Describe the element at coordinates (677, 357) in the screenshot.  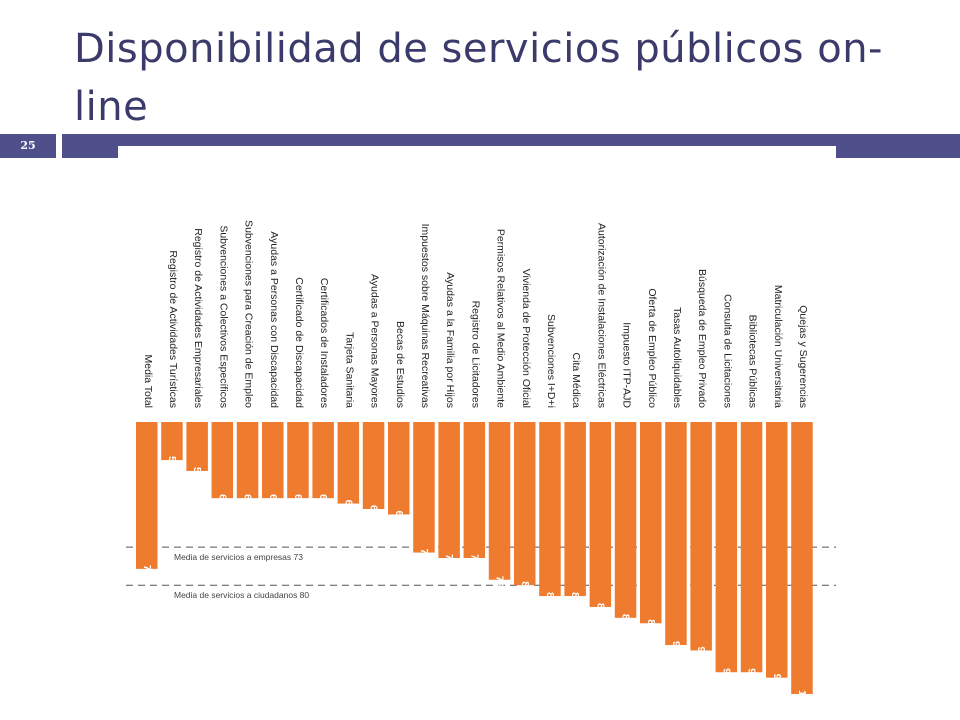
I see `category-label: Tasas Autoliquidables` at that location.